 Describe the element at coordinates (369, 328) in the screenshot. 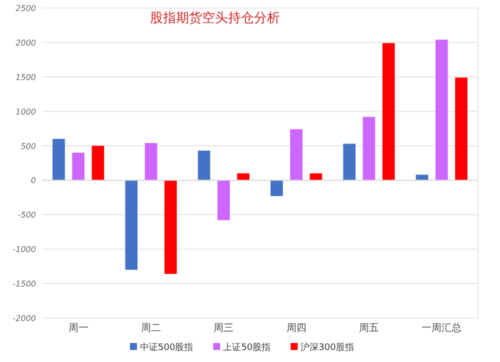

I see `x-tick-label: 周五` at that location.